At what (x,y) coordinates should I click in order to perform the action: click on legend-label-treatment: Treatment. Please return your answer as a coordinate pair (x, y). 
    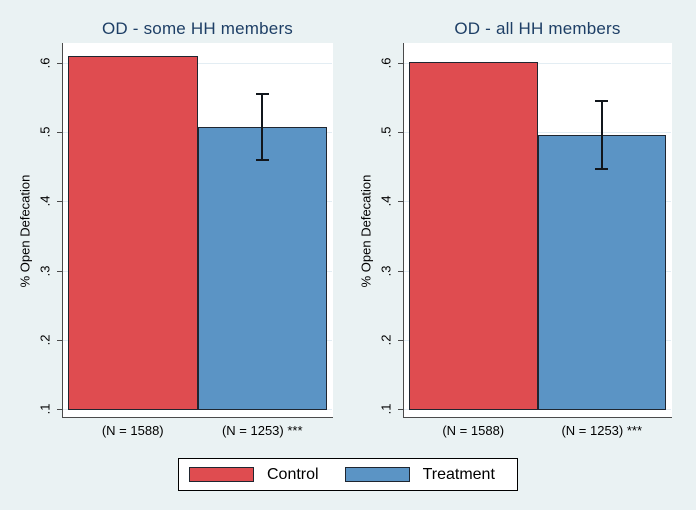
    Looking at the image, I should click on (458, 474).